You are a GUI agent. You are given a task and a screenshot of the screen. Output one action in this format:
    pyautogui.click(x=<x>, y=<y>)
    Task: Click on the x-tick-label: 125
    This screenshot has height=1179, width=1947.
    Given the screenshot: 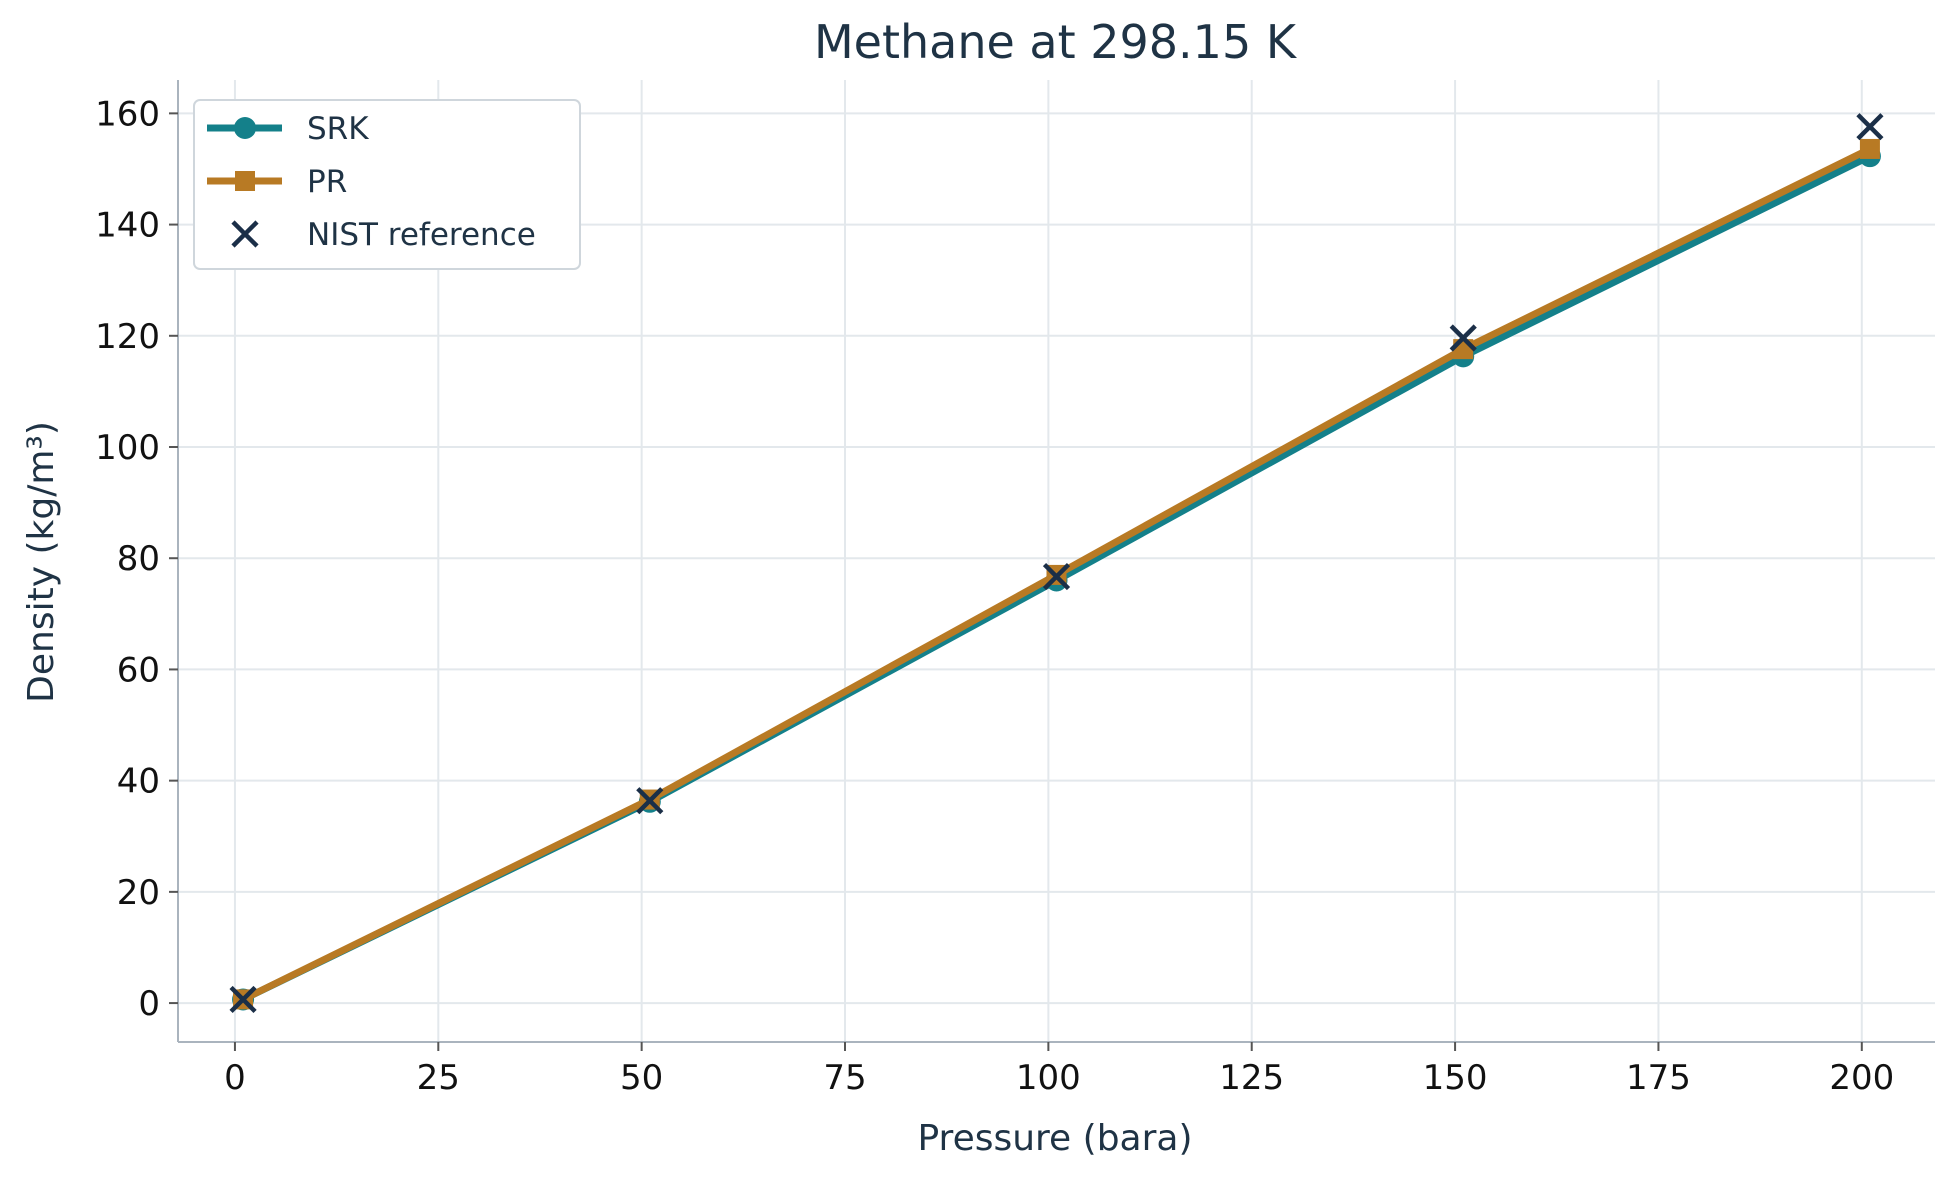 What is the action you would take?
    pyautogui.click(x=1251, y=1078)
    